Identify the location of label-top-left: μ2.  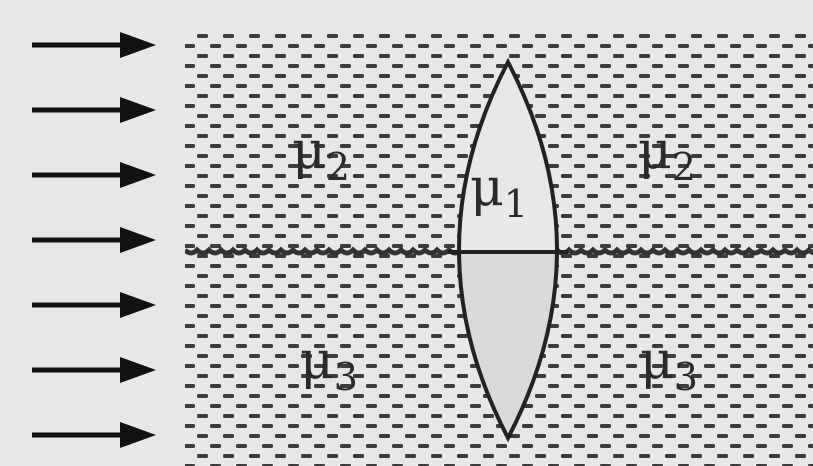
(321, 155).